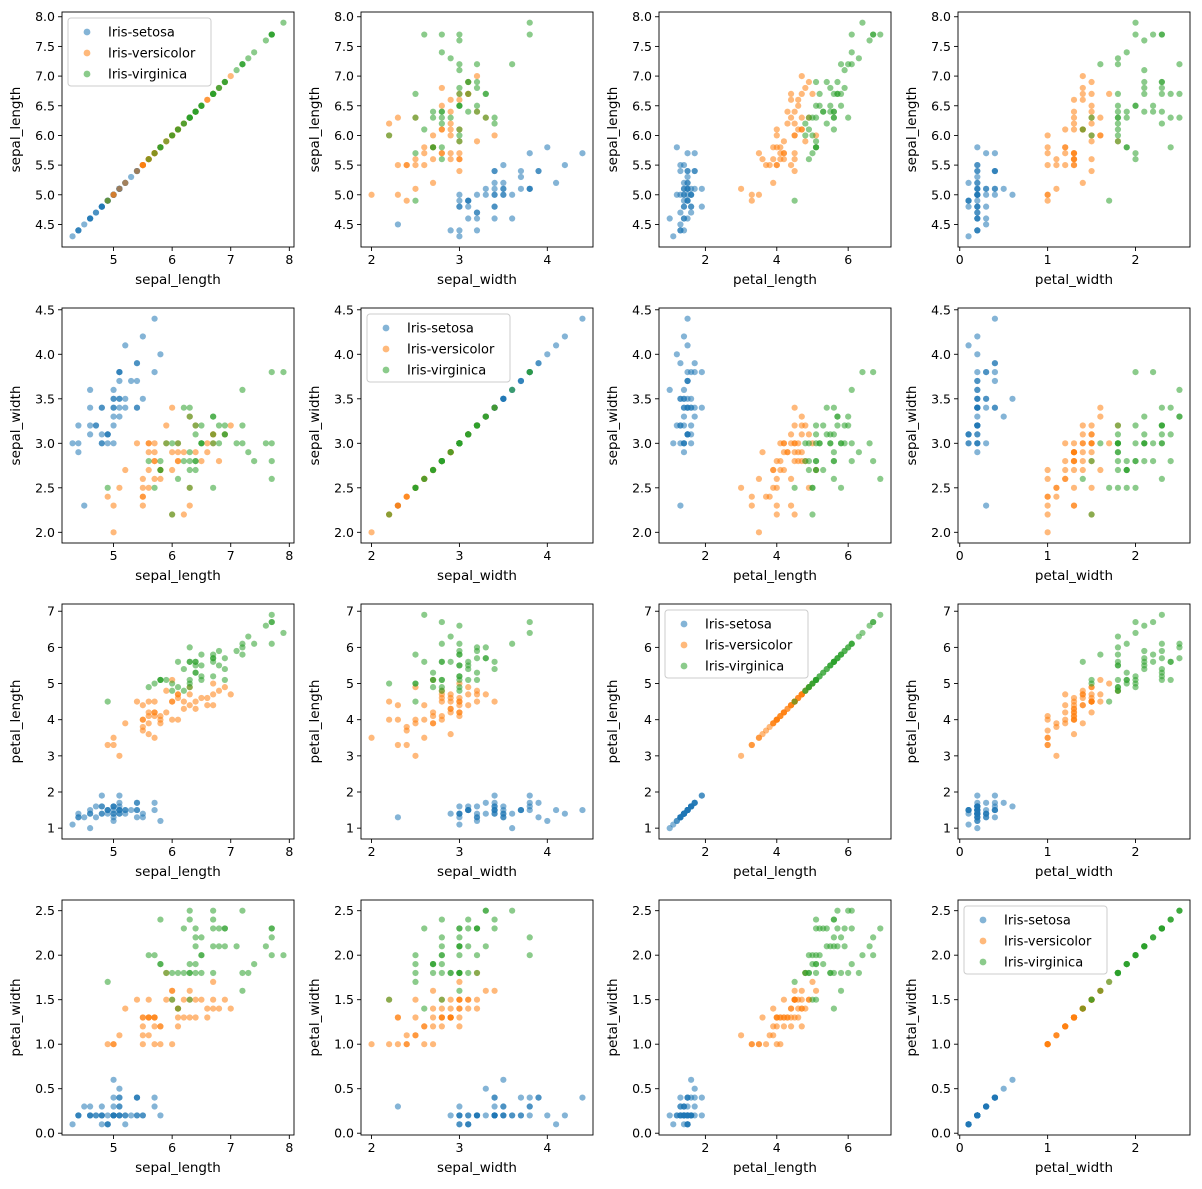  What do you see at coordinates (941, 1044) in the screenshot?
I see `y-tick-label: 1.0` at bounding box center [941, 1044].